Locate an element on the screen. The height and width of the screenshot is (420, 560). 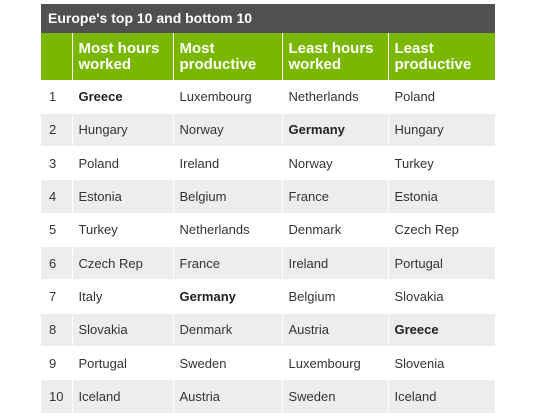
table-row: 9 Portugal Sweden Luxembourg Slovenia is located at coordinates (268, 362).